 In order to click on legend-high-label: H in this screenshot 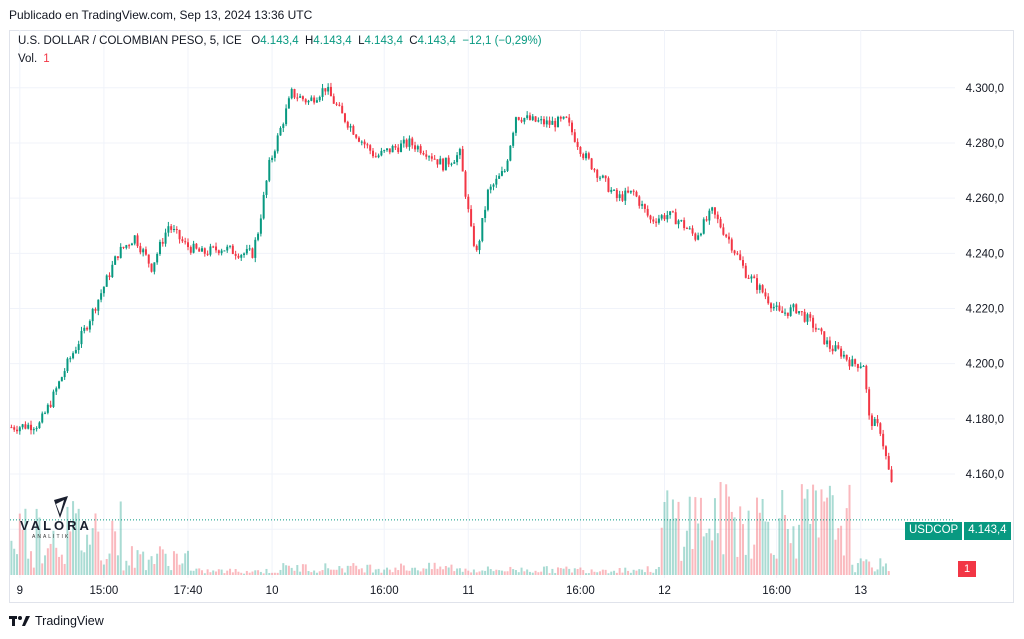, I will do `click(309, 41)`.